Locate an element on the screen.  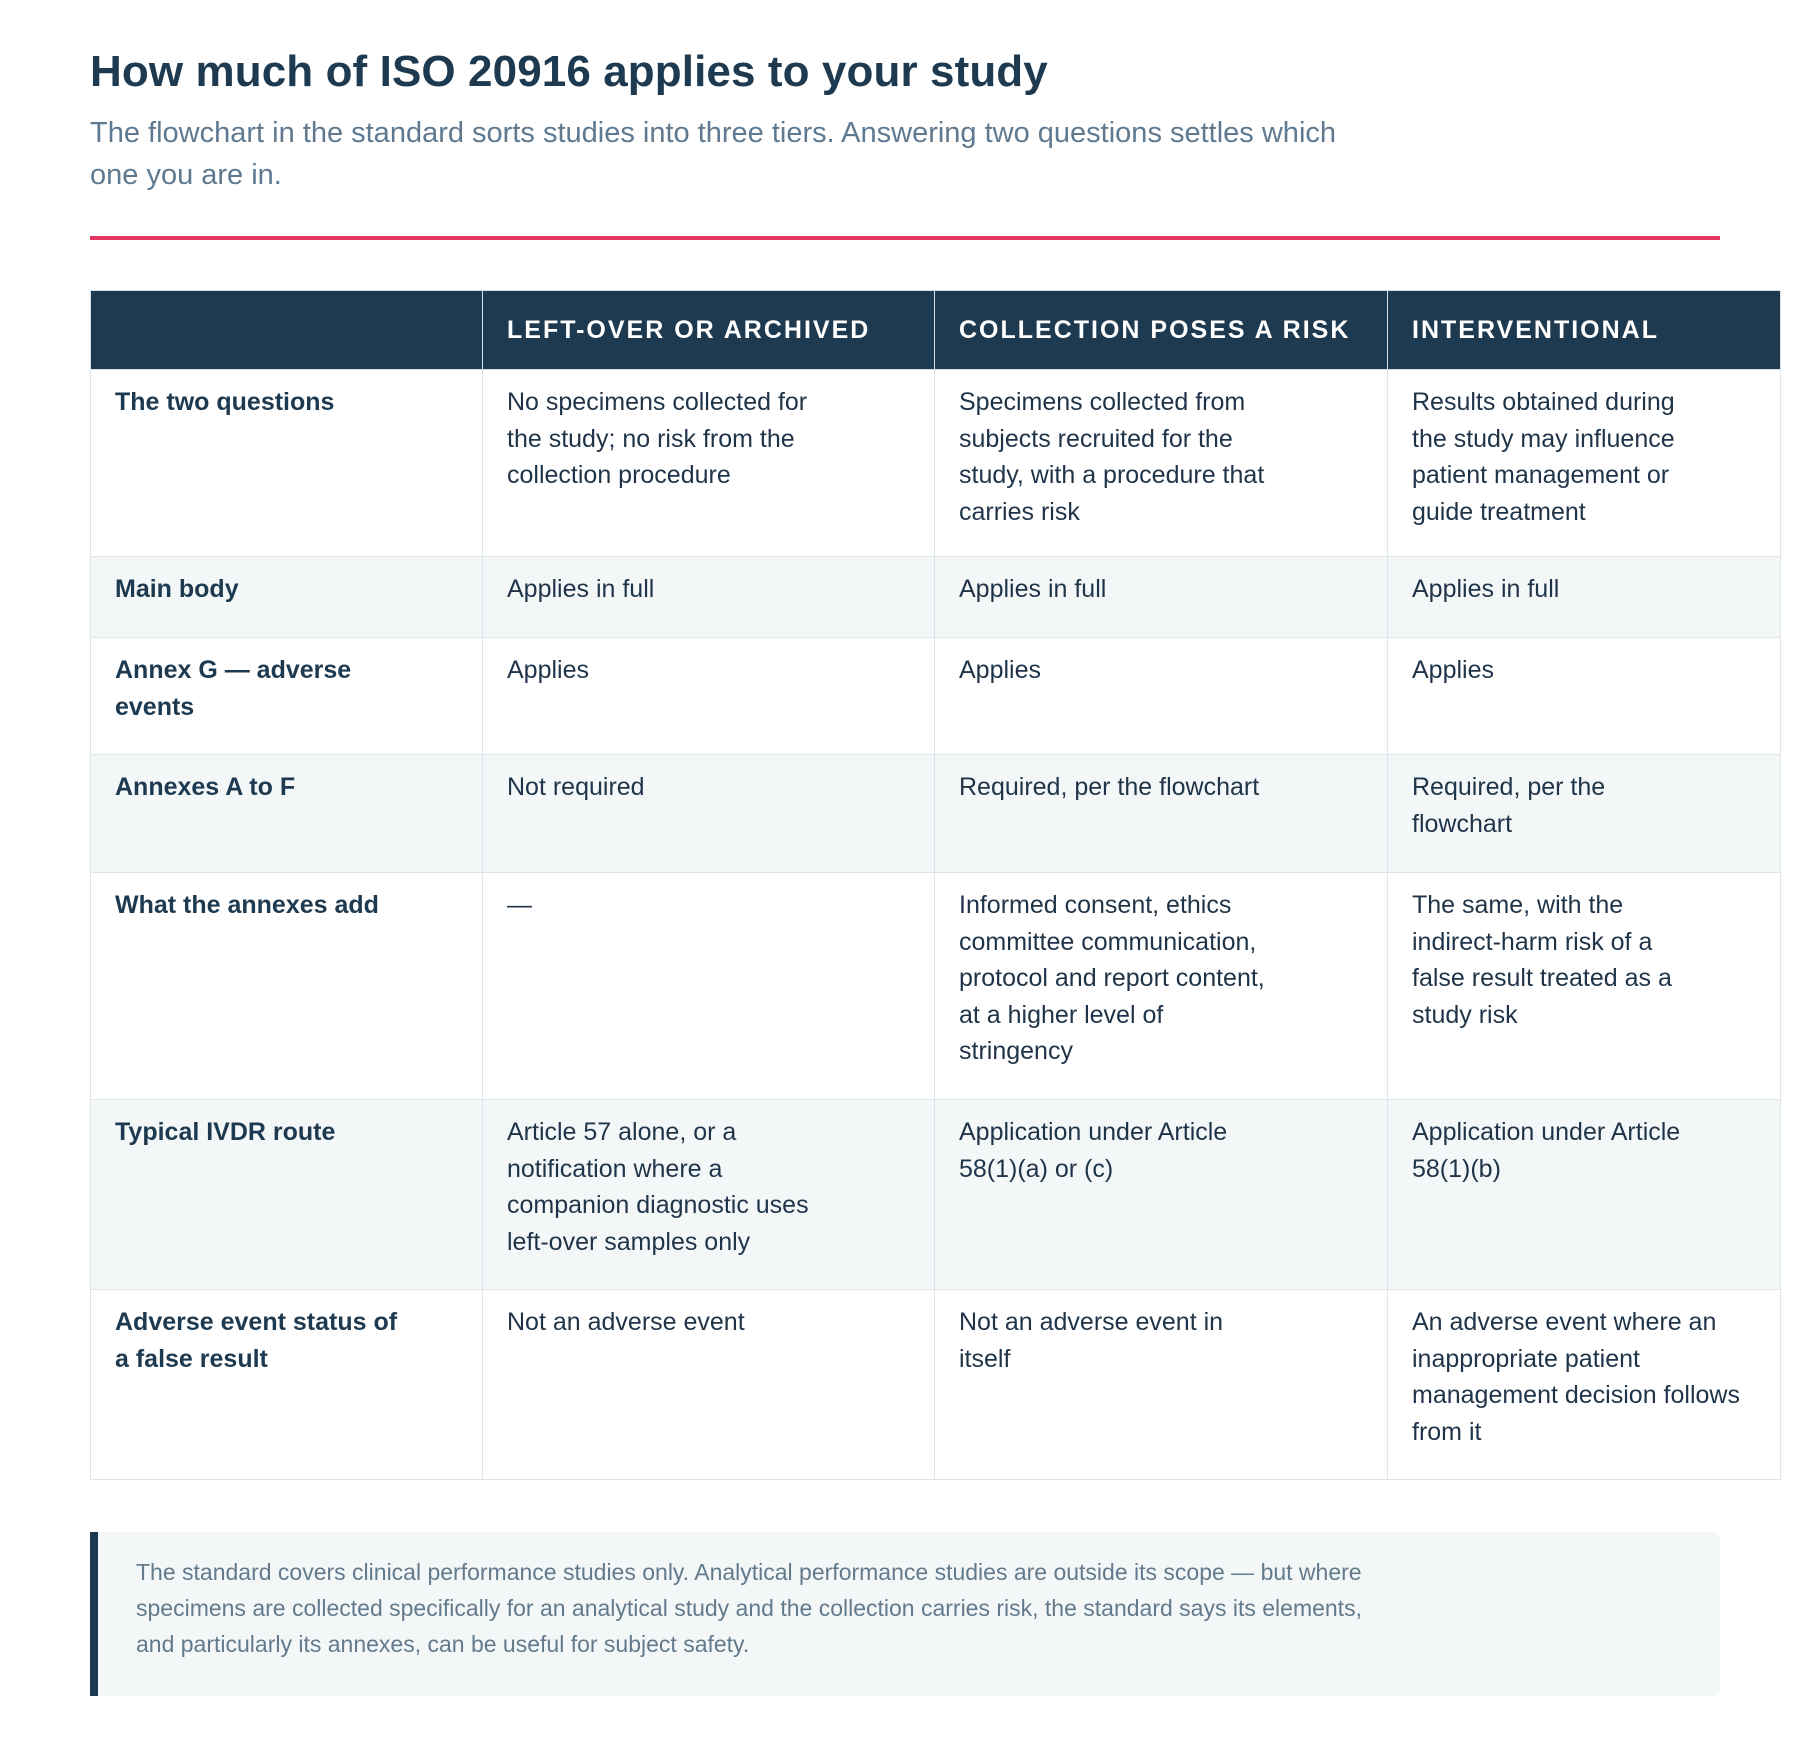
table-cell: — is located at coordinates (708, 986).